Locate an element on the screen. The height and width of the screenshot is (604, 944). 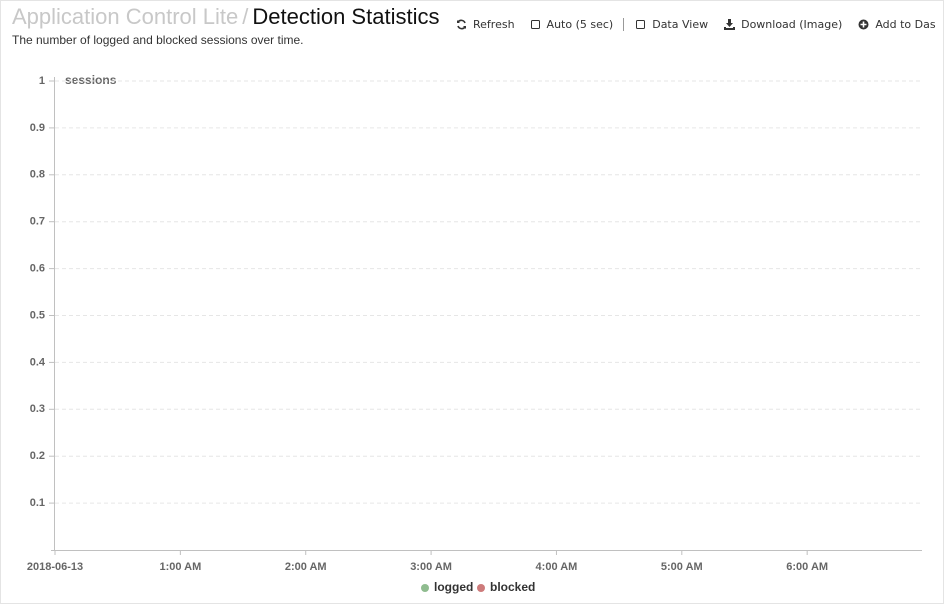
y-tick-label: 0.9 is located at coordinates (37, 128).